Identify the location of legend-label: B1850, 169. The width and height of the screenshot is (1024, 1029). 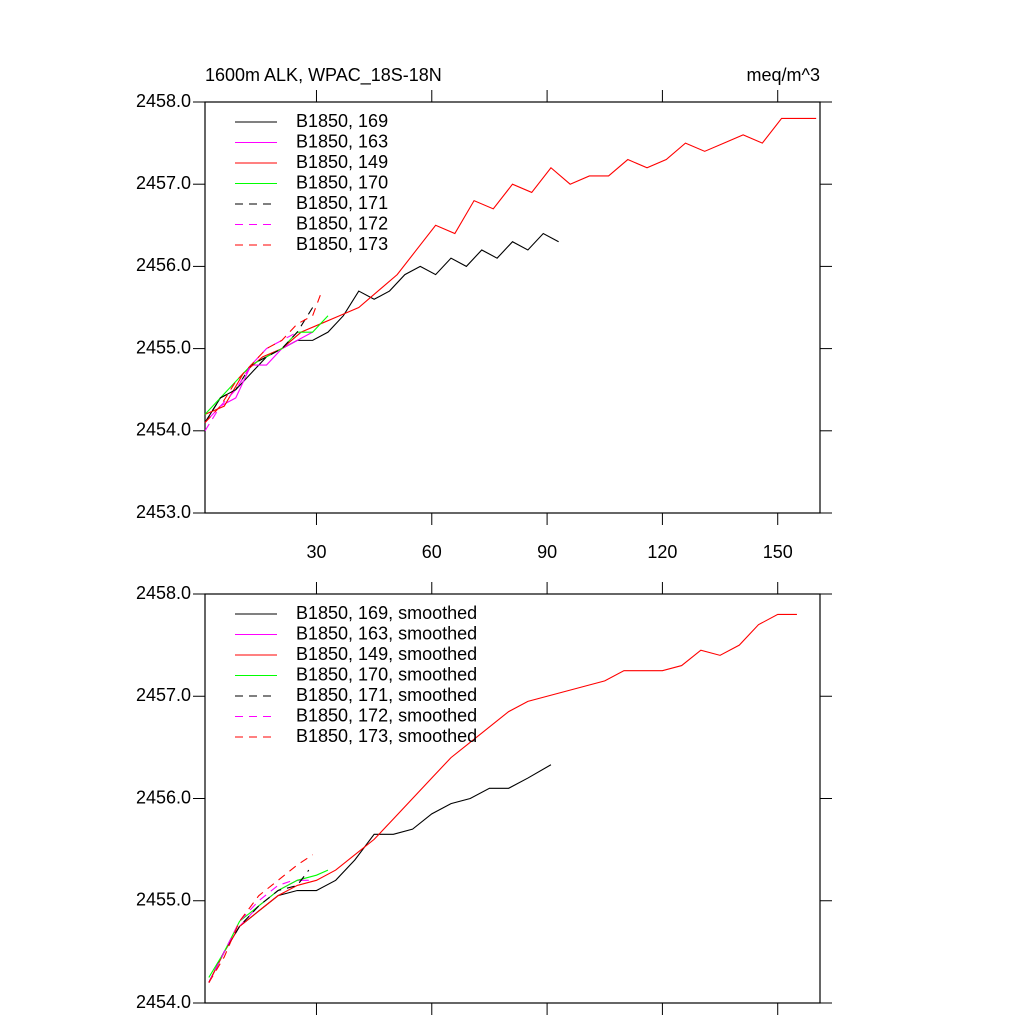
(342, 121).